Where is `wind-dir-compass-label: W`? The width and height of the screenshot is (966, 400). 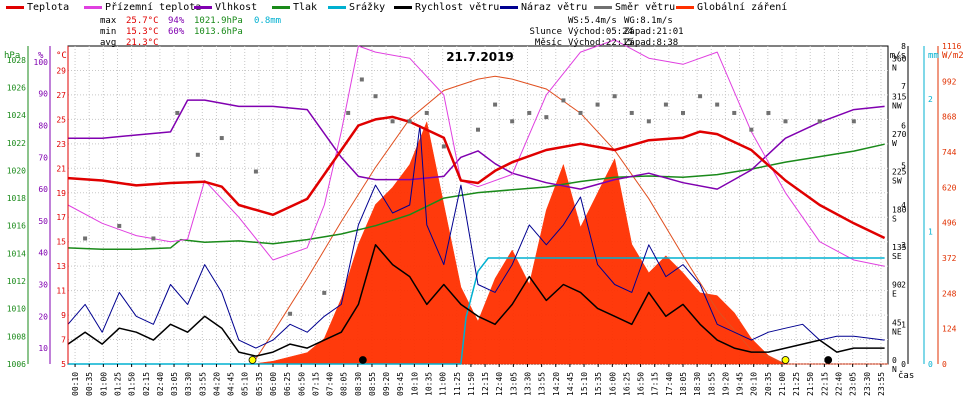
wind-dir-compass-label: W is located at coordinates (894, 143).